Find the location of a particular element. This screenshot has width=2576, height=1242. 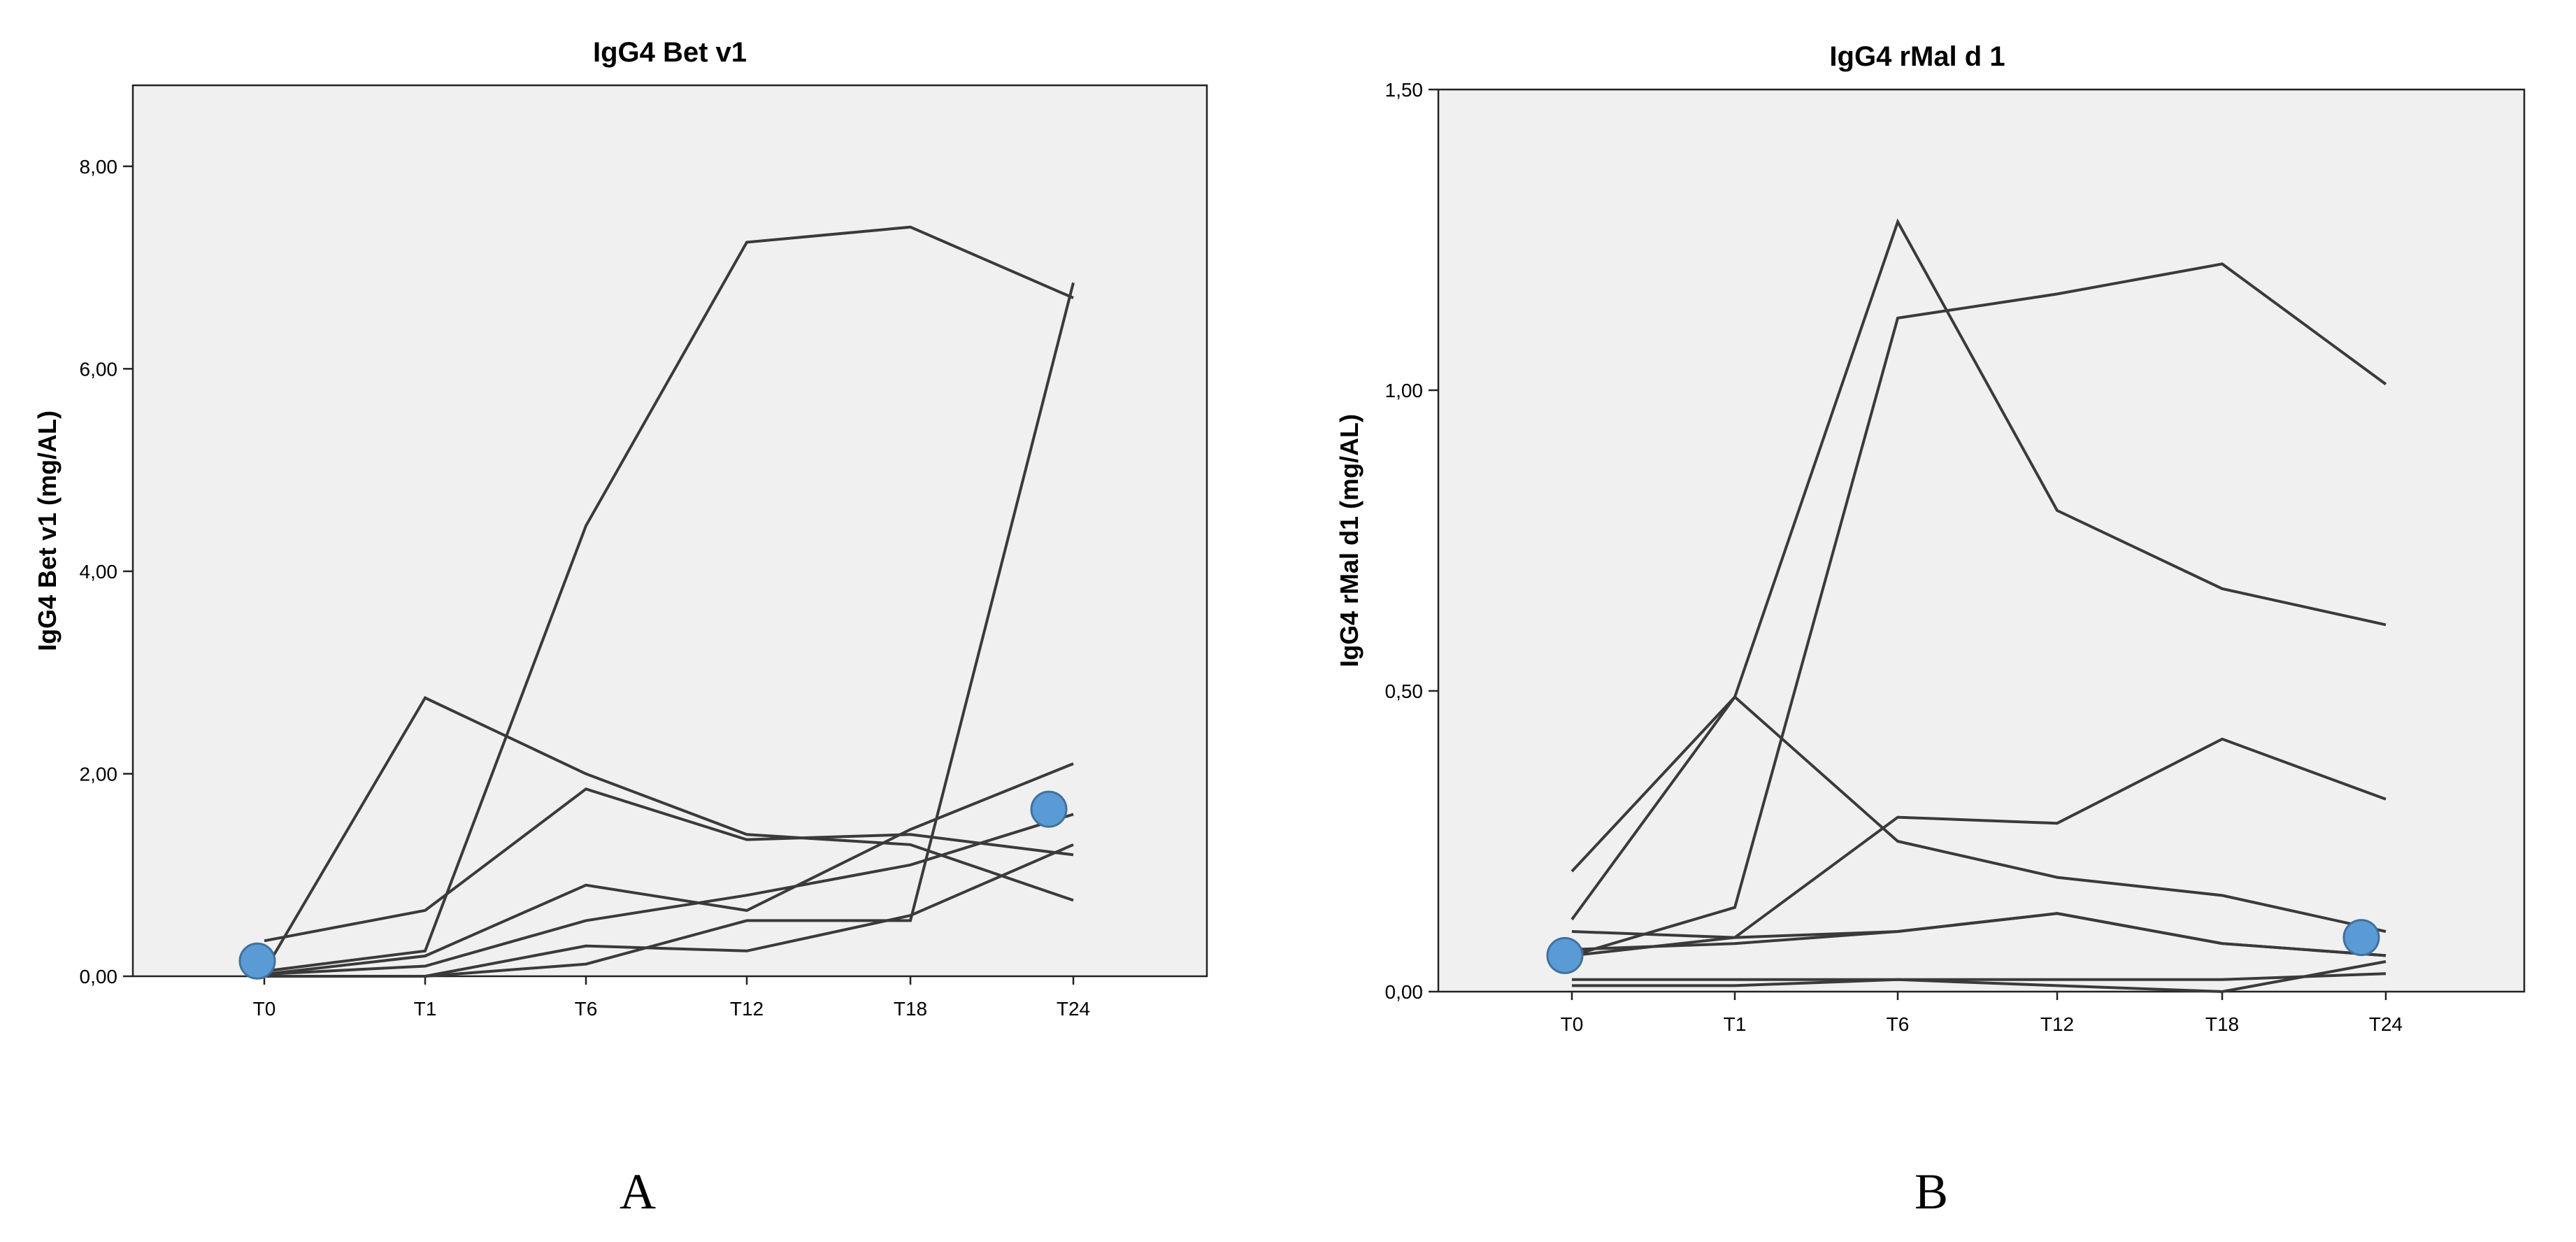

chart-b-title: IgG4 rMal d 1 is located at coordinates (1917, 56).